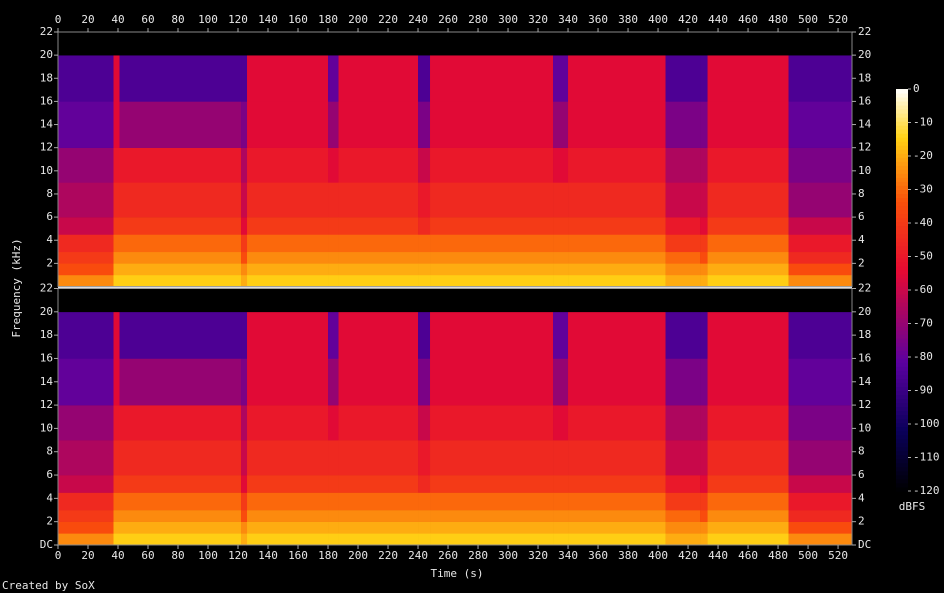 The width and height of the screenshot is (944, 593). What do you see at coordinates (48, 585) in the screenshot?
I see `footer: Created by SoX` at bounding box center [48, 585].